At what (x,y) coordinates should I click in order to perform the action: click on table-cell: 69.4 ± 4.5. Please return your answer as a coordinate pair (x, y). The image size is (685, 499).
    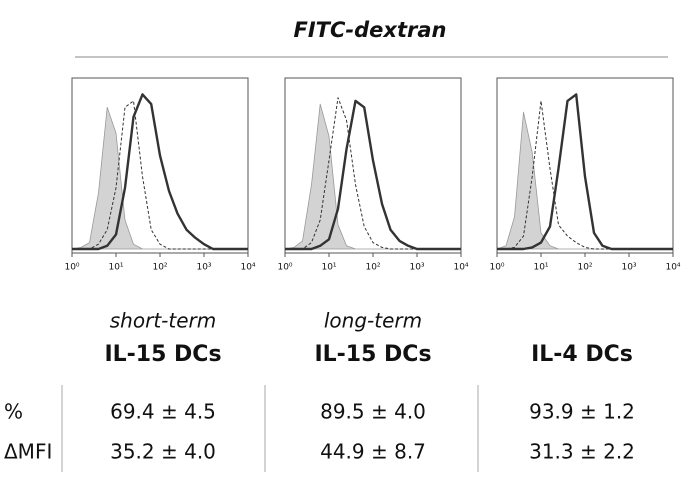
    Looking at the image, I should click on (163, 412).